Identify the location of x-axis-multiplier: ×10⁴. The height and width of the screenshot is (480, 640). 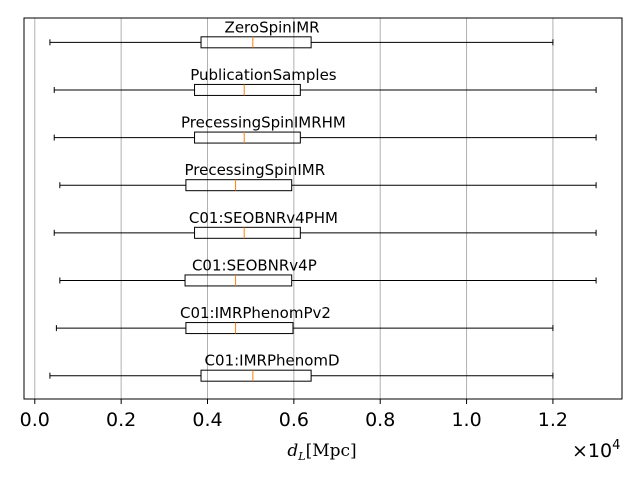
(596, 450).